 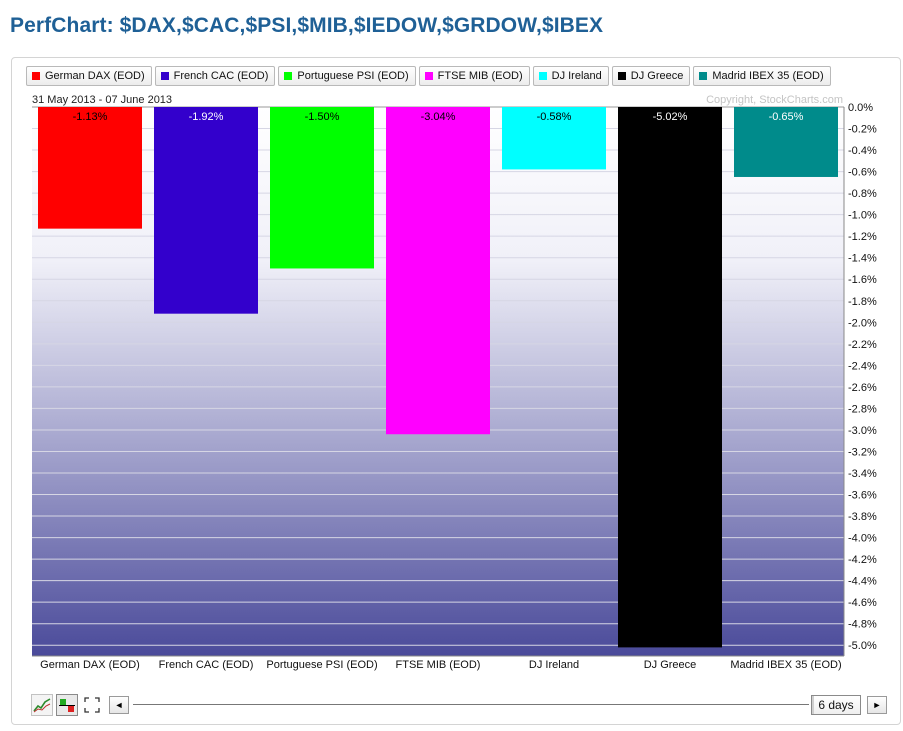 What do you see at coordinates (221, 76) in the screenshot?
I see `legend-label: French CAC (EOD)` at bounding box center [221, 76].